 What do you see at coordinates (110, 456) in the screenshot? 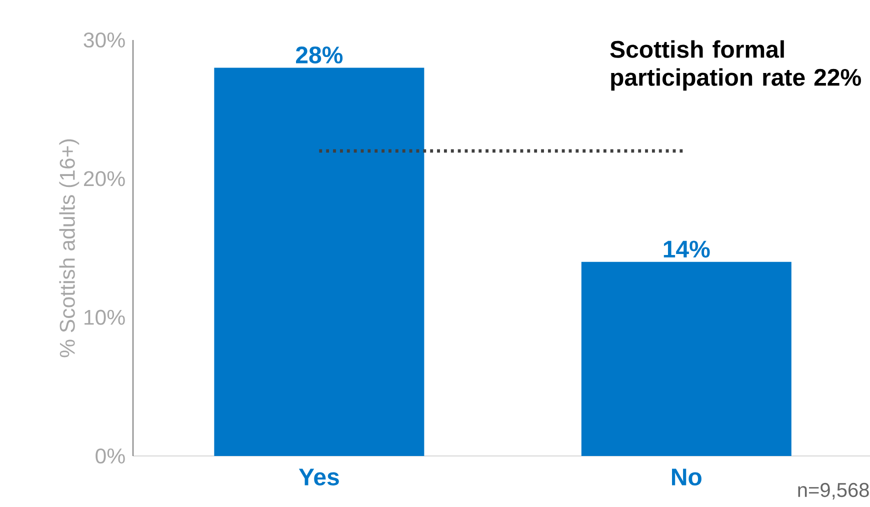
I see `y-tick-label: 0%` at bounding box center [110, 456].